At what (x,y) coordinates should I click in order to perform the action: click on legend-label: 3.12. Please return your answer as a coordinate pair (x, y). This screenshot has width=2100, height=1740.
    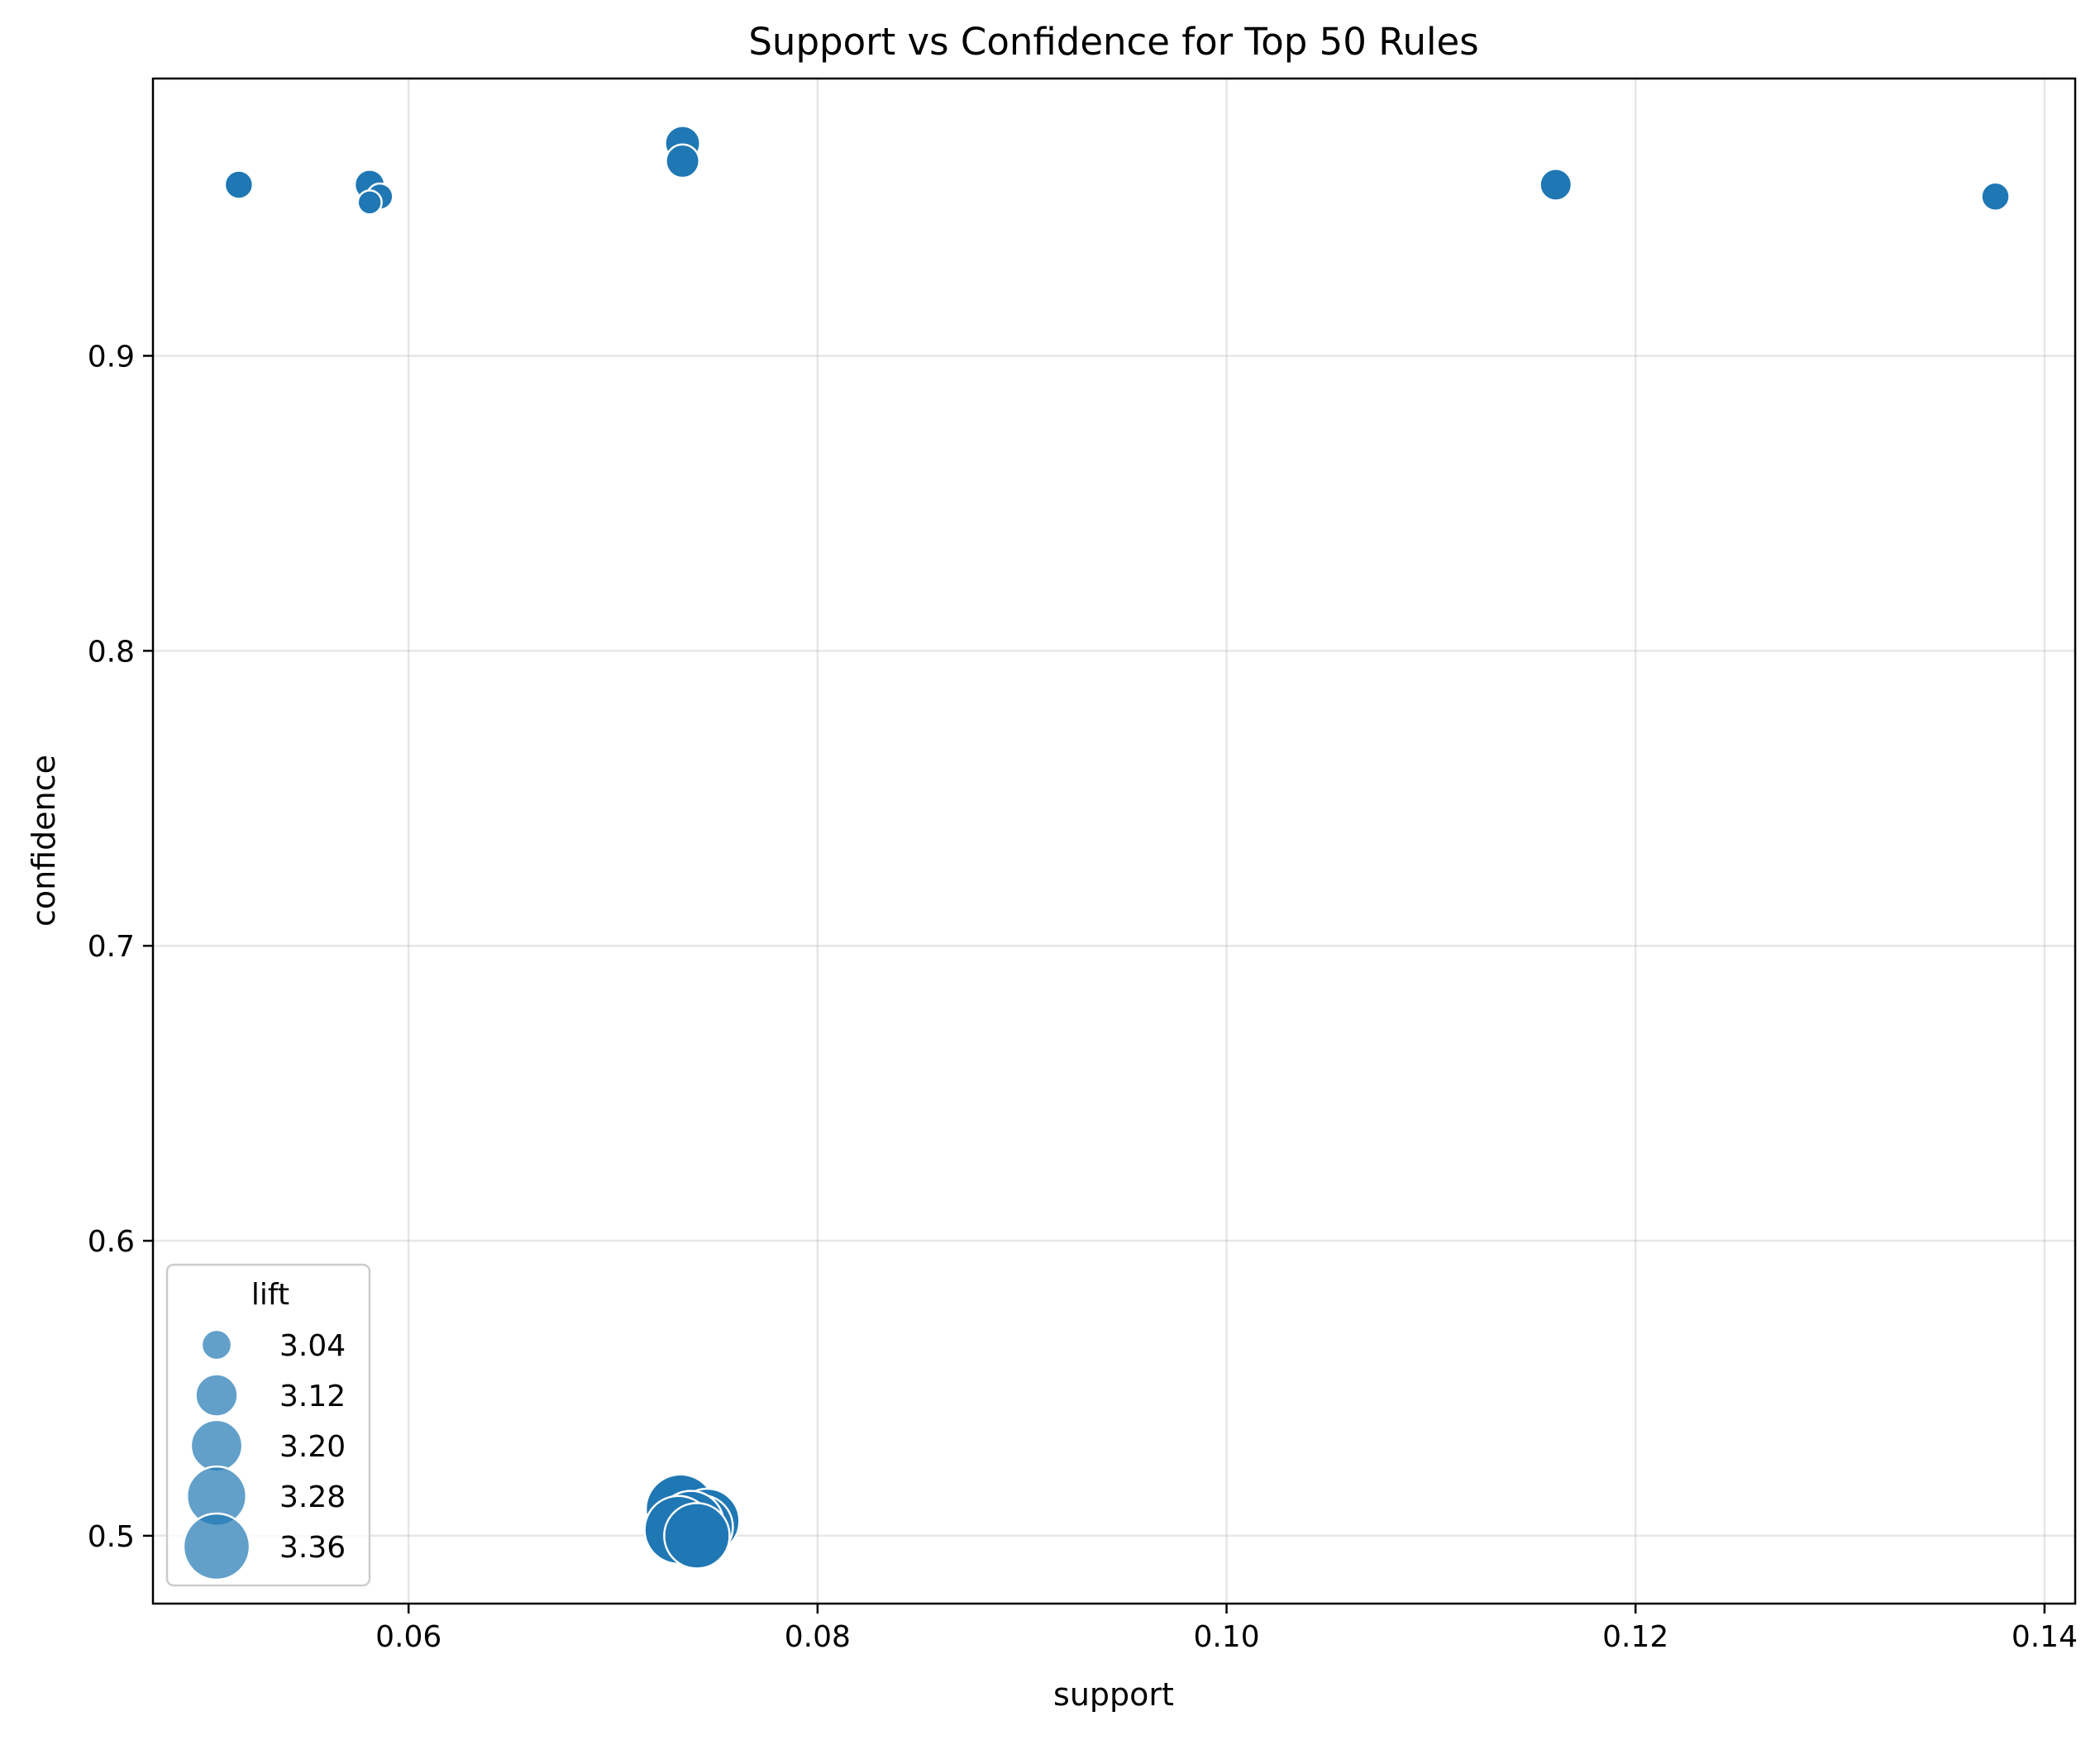
    Looking at the image, I should click on (312, 1397).